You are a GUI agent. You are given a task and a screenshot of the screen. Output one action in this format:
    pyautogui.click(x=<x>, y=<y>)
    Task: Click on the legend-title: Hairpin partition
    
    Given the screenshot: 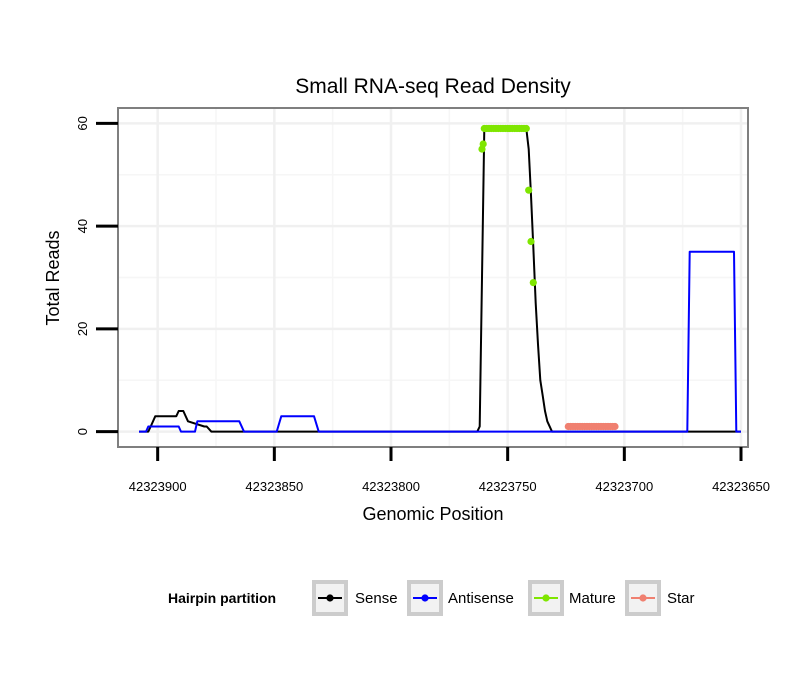 What is the action you would take?
    pyautogui.click(x=222, y=598)
    